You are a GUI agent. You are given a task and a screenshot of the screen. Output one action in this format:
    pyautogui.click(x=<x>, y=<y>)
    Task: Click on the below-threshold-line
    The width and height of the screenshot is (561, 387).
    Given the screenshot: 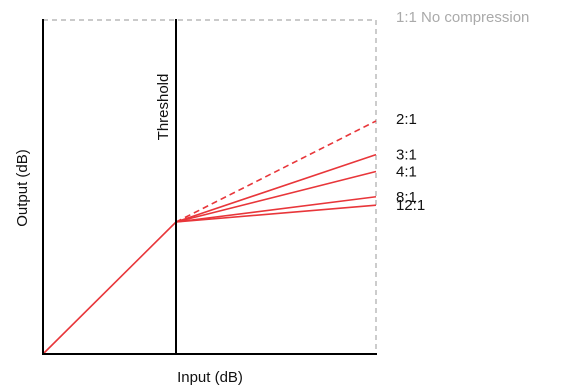 What is the action you would take?
    pyautogui.click(x=109, y=288)
    